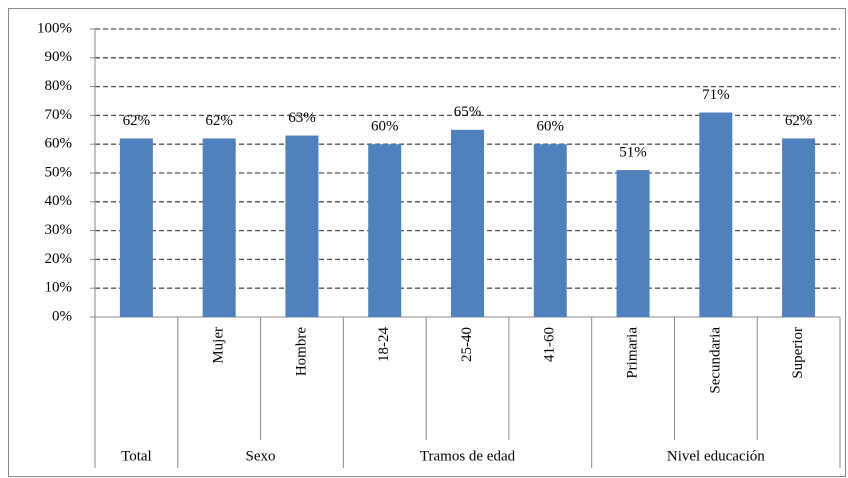  I want to click on y-tick-label: 90%, so click(59, 57).